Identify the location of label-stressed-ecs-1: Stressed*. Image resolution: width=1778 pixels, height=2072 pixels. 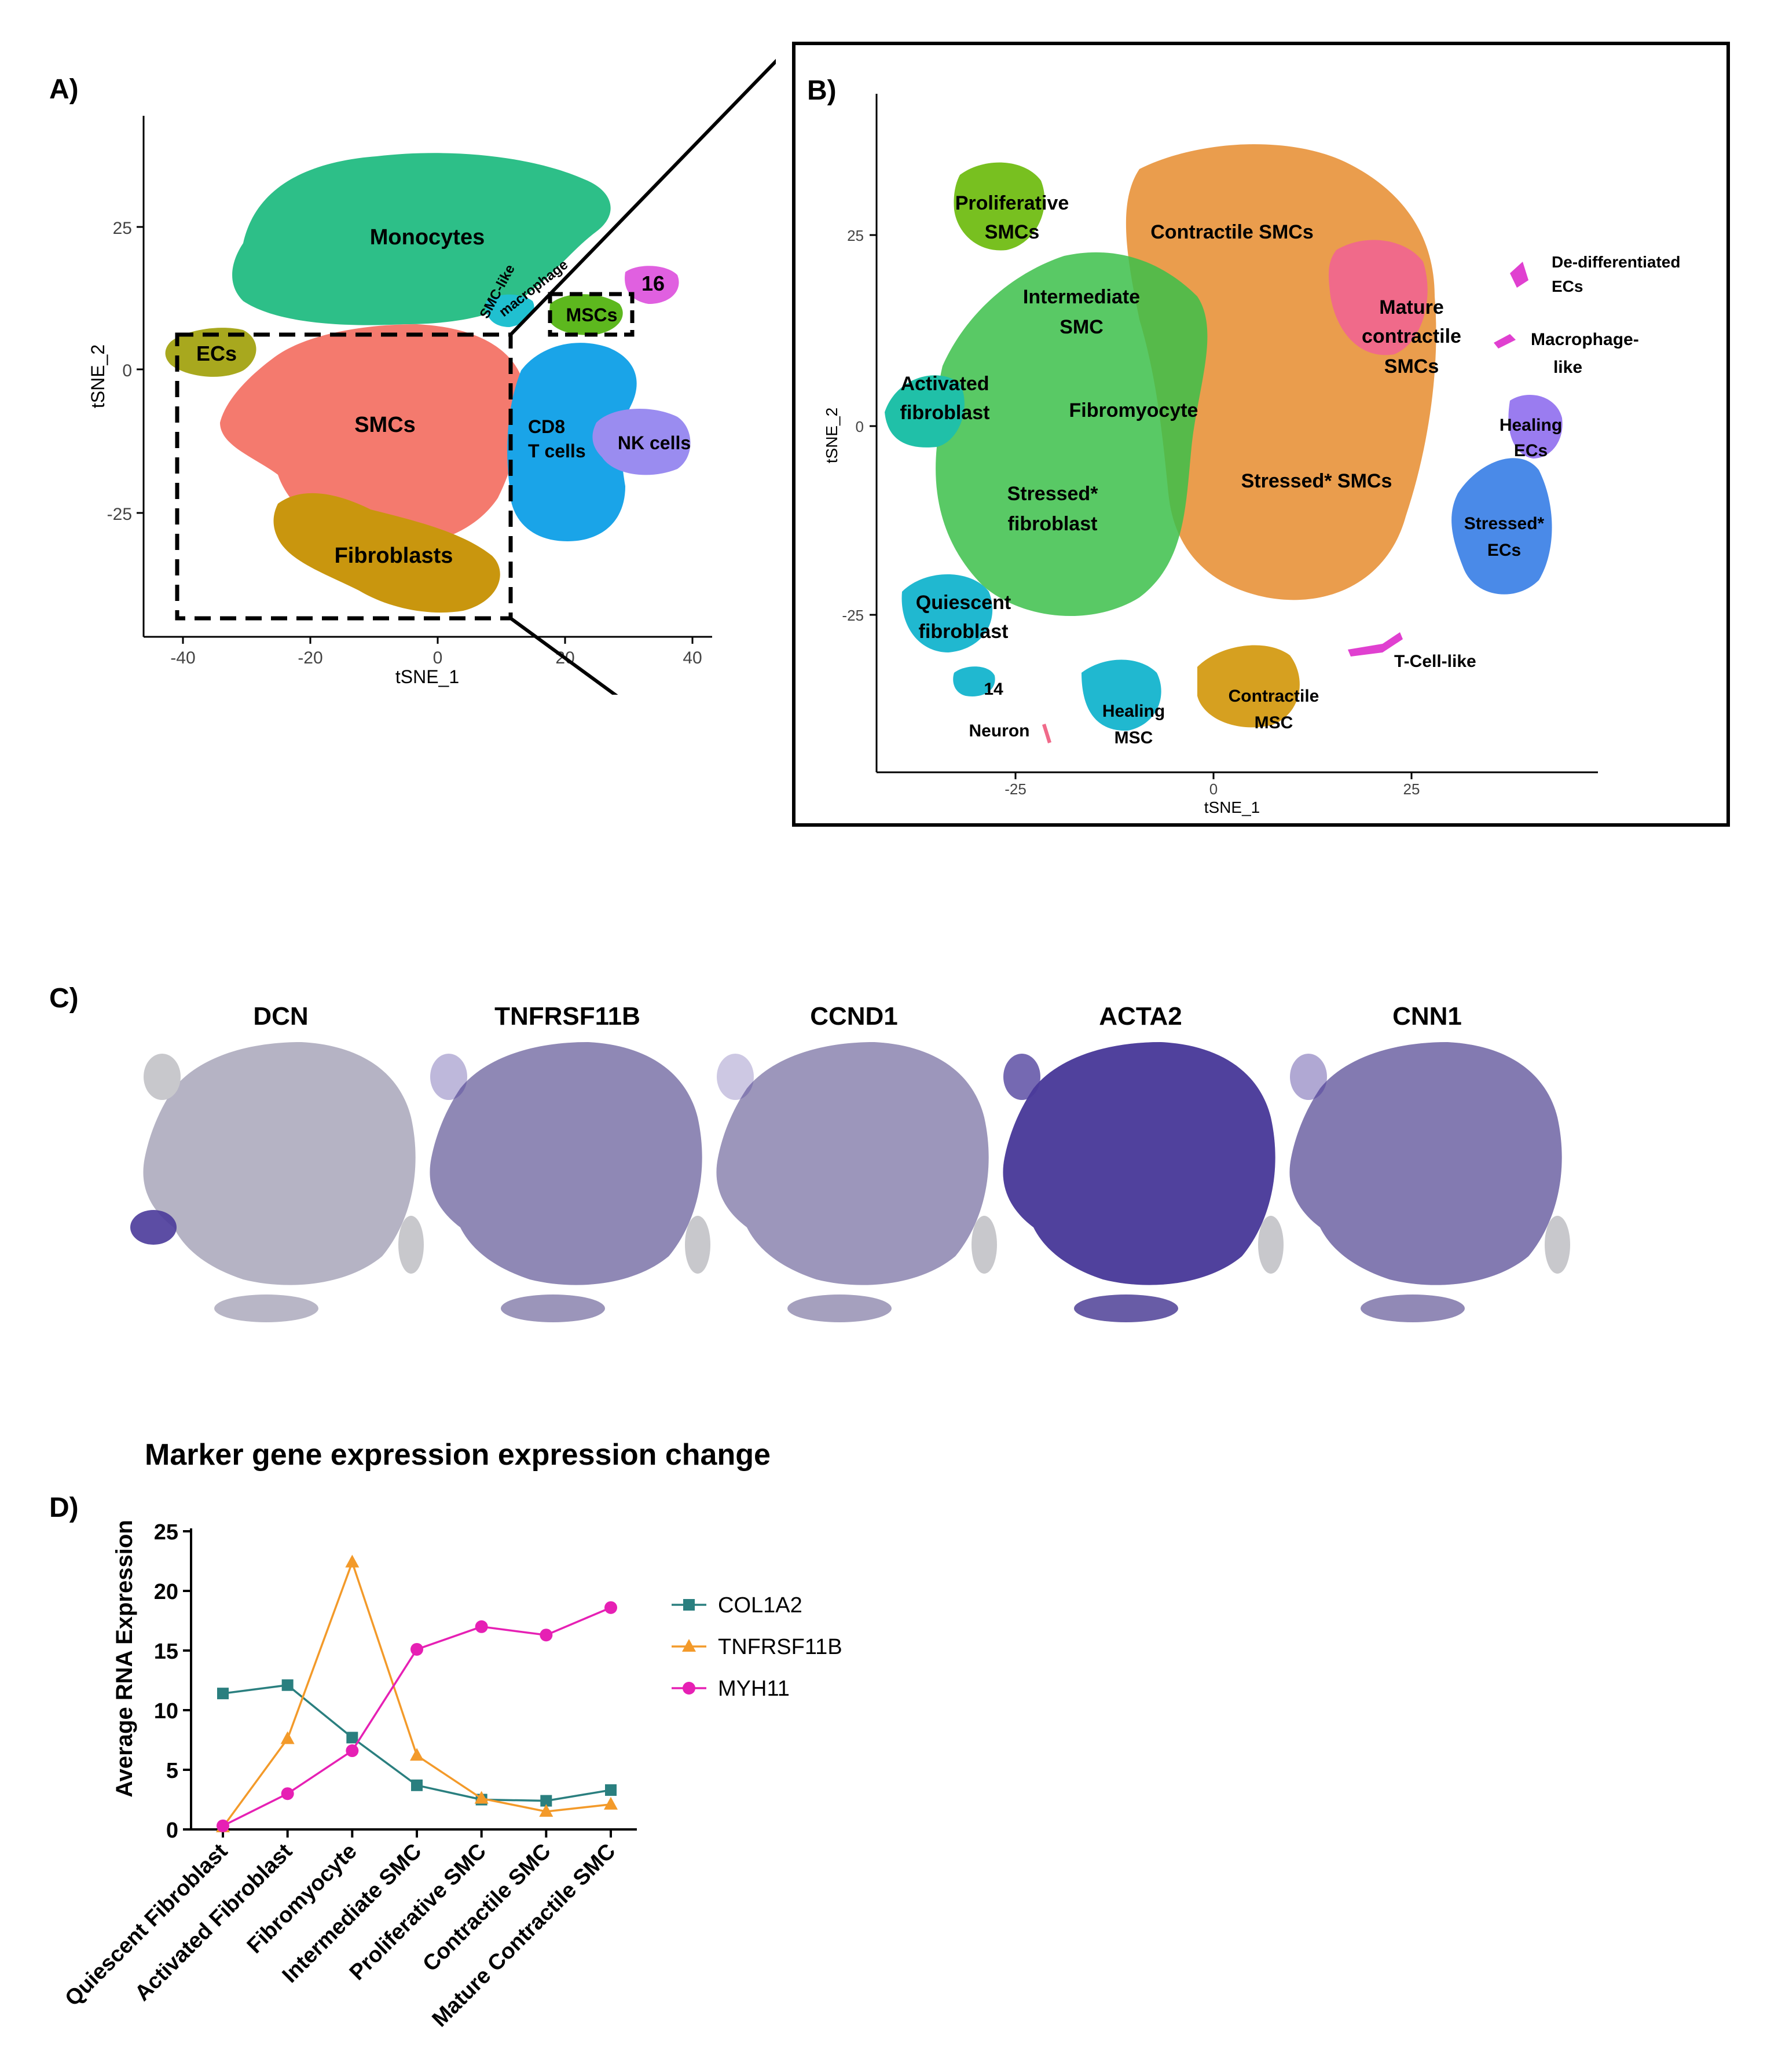
(1505, 523).